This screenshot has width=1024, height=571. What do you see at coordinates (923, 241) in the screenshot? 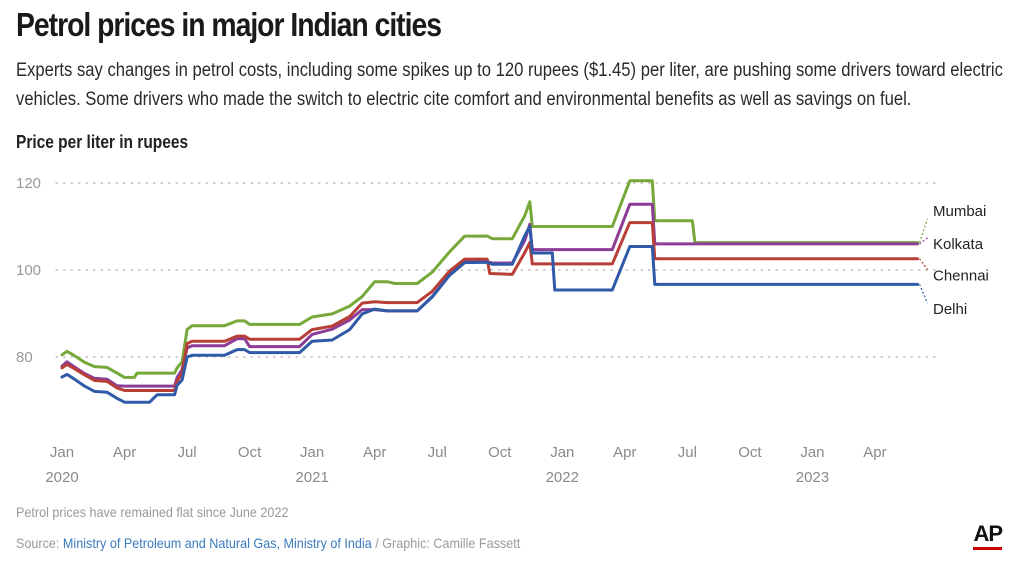
I see `label-leader-kolkata` at bounding box center [923, 241].